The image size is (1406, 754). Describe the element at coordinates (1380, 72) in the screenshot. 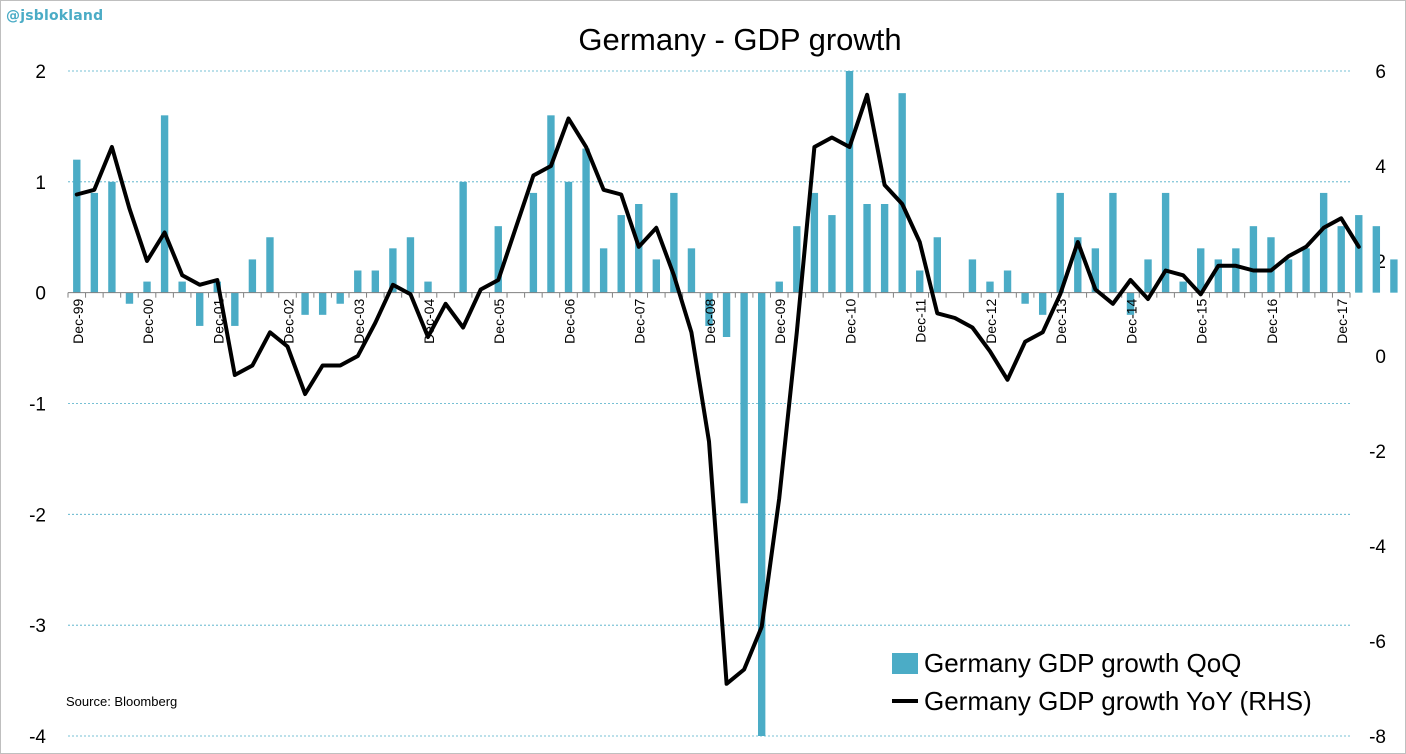

I see `right-axis-tick-label: 6` at that location.